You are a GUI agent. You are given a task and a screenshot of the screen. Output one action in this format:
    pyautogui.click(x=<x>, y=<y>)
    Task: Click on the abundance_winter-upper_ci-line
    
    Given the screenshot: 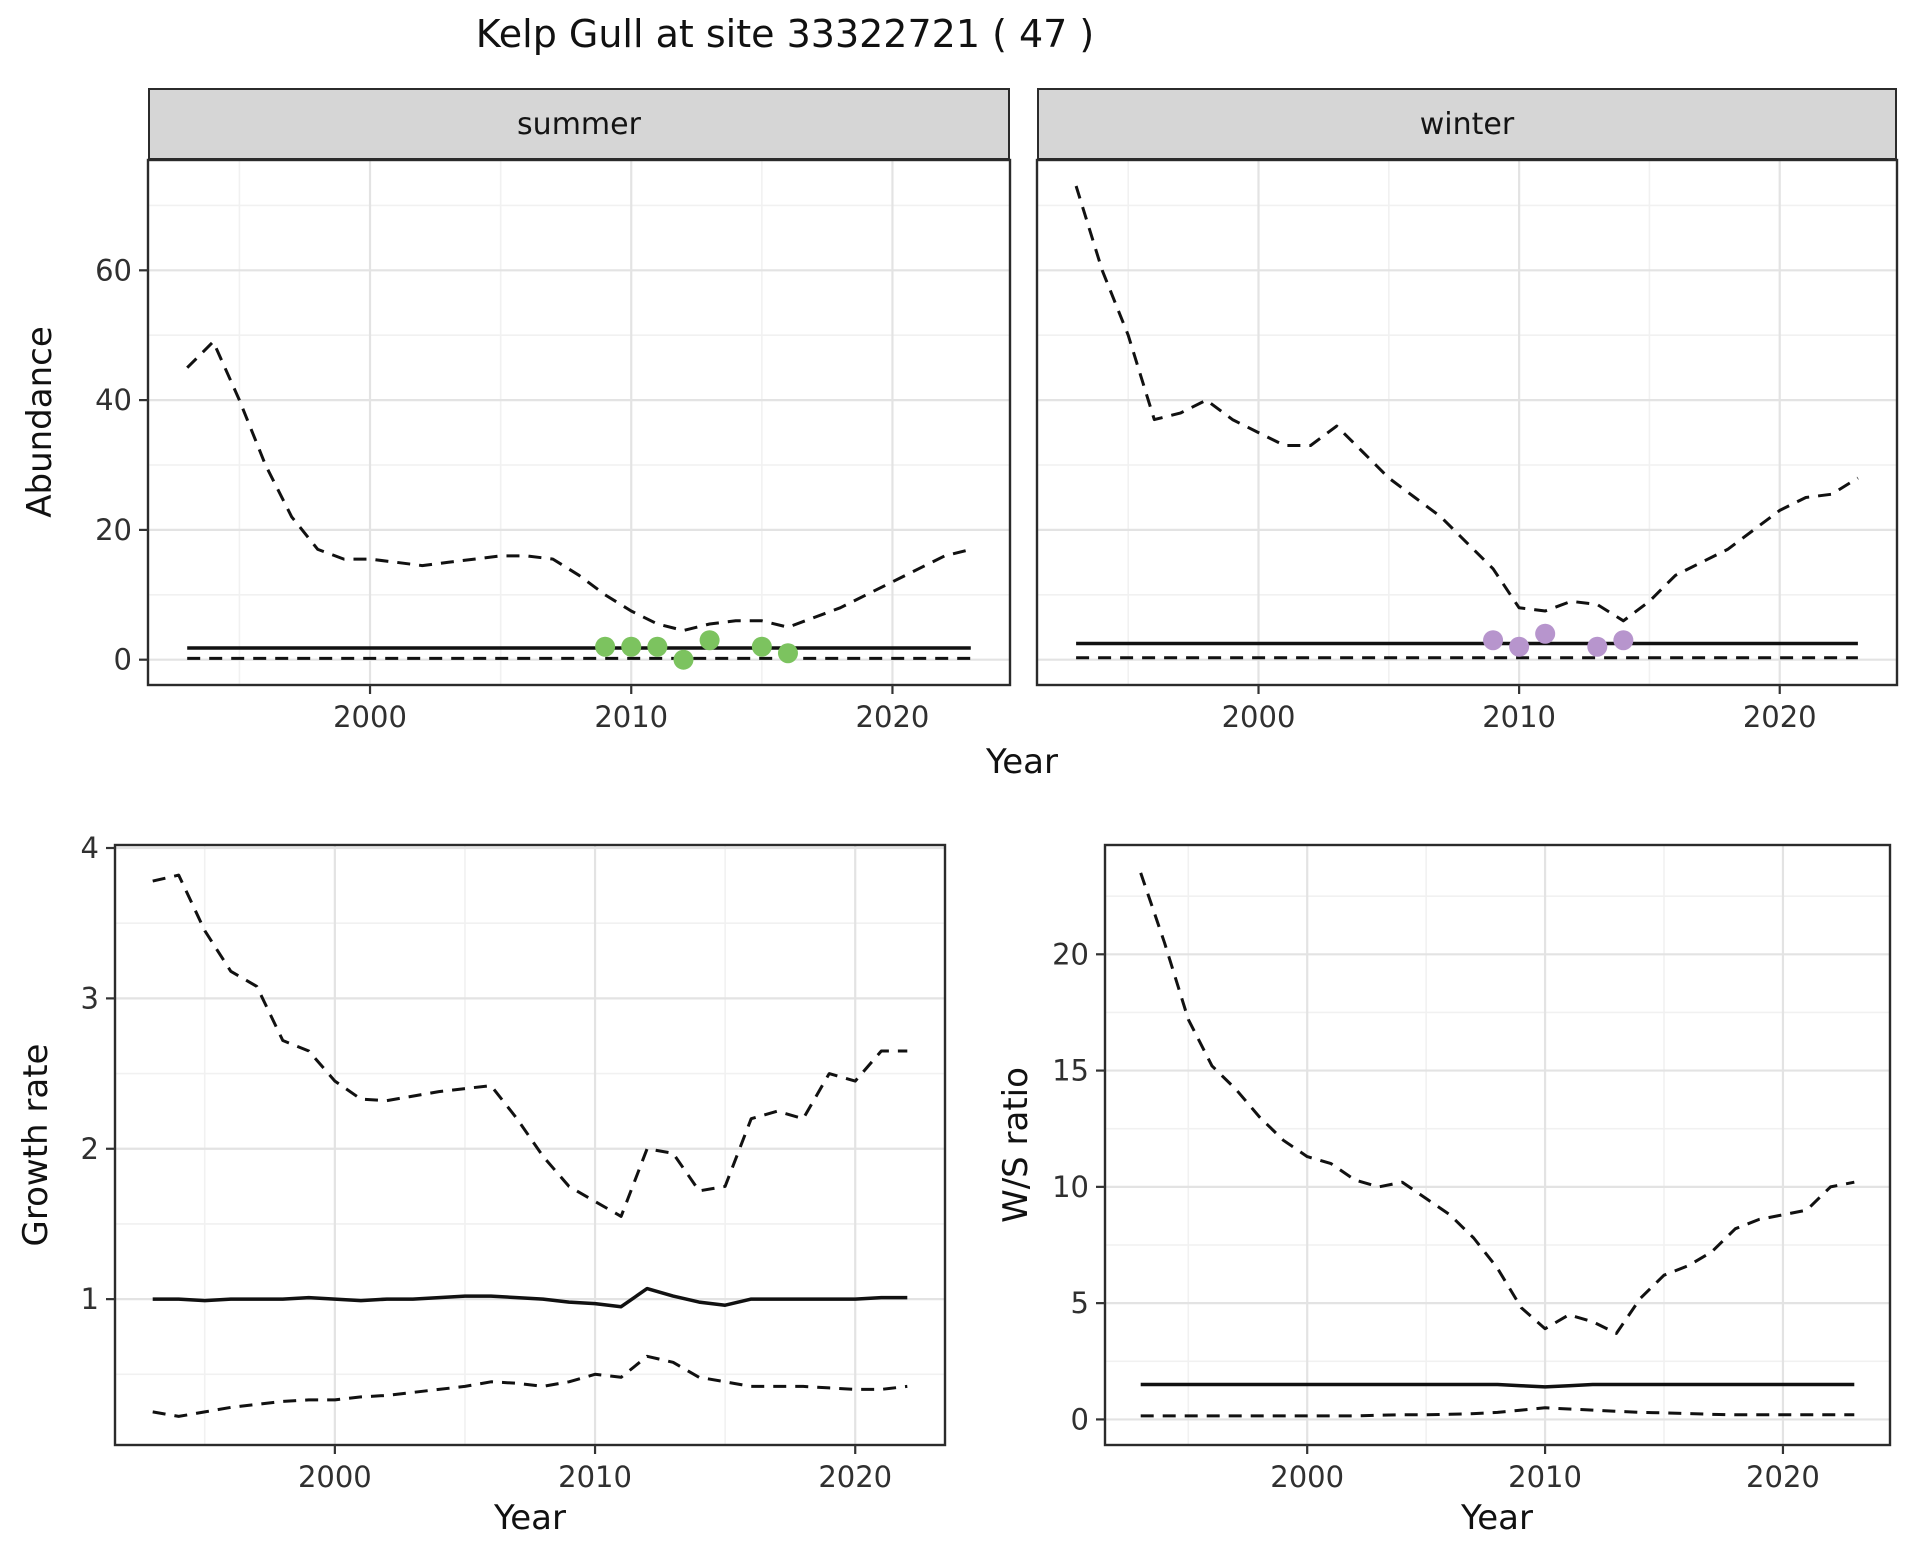 What is the action you would take?
    pyautogui.click(x=1466, y=404)
    